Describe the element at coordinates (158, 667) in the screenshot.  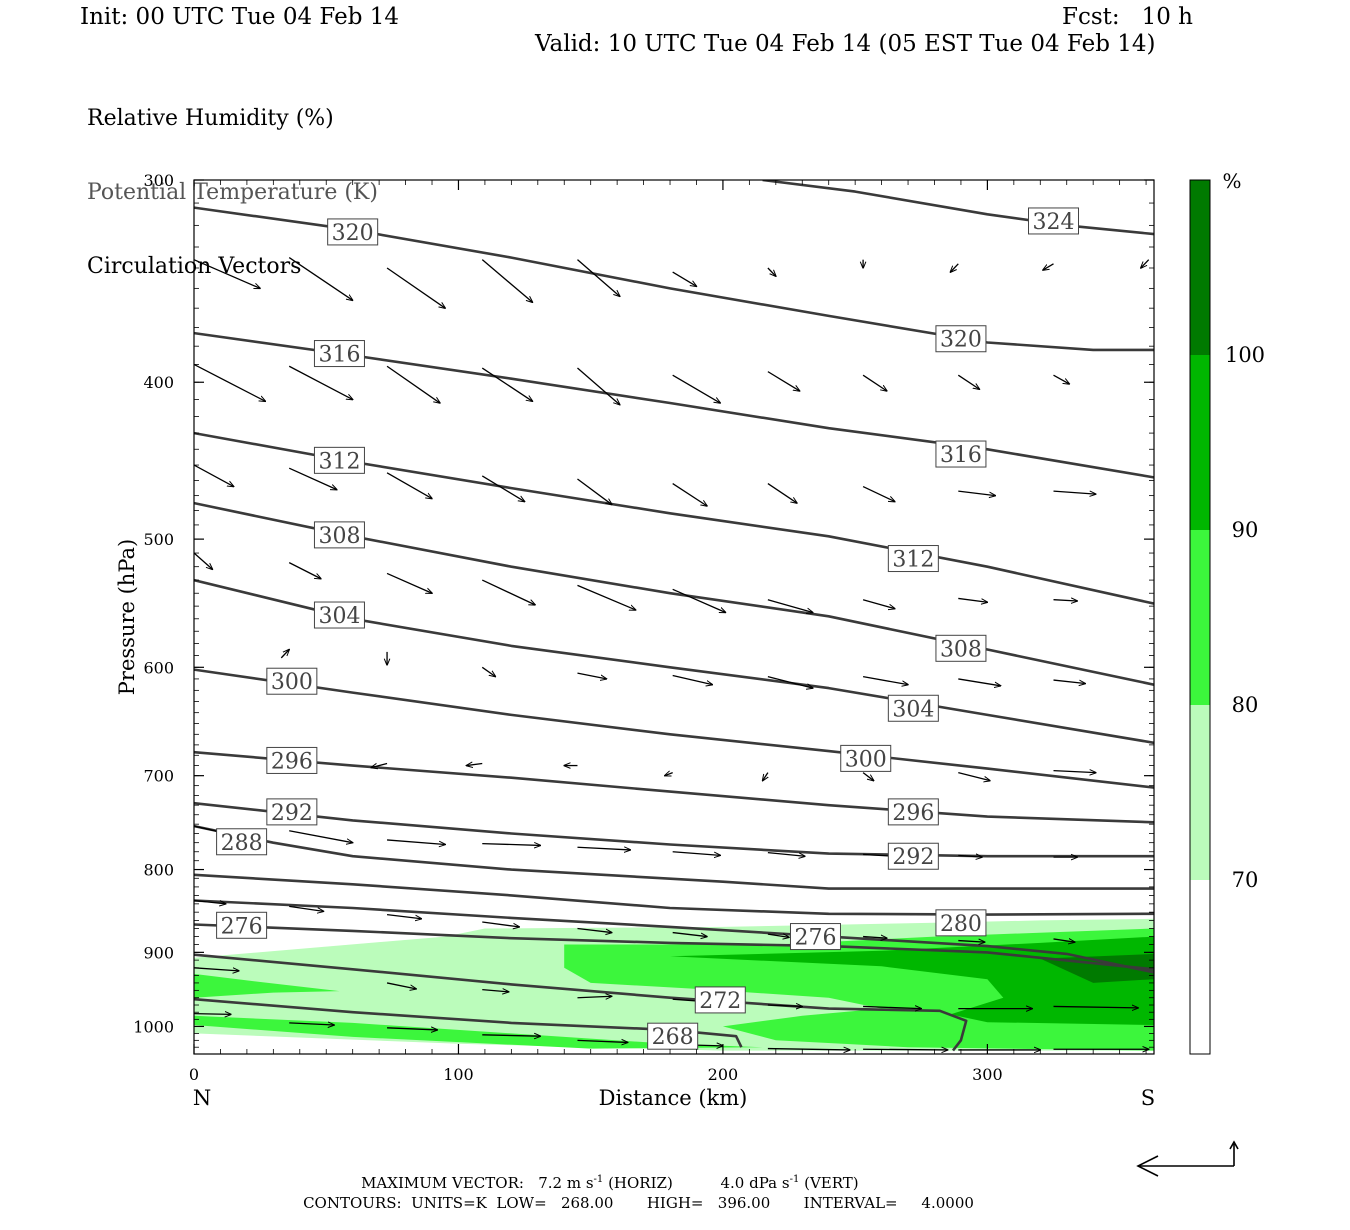
I see `y-tick-label: 600` at that location.